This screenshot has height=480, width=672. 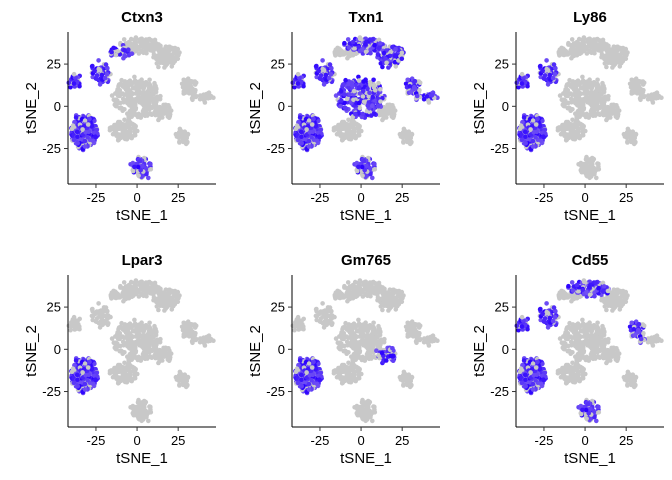 I want to click on y-tick-label: 25, so click(x=502, y=64).